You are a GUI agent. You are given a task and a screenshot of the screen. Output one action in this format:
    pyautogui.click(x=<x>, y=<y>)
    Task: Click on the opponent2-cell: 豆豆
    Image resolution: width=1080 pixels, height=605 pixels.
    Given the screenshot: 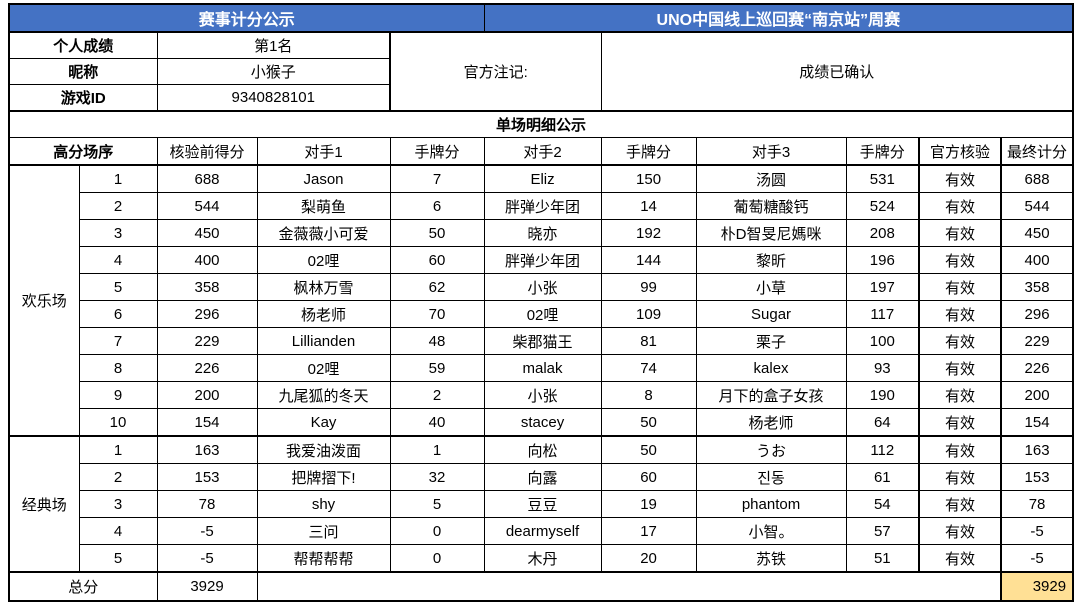 What is the action you would take?
    pyautogui.click(x=542, y=504)
    